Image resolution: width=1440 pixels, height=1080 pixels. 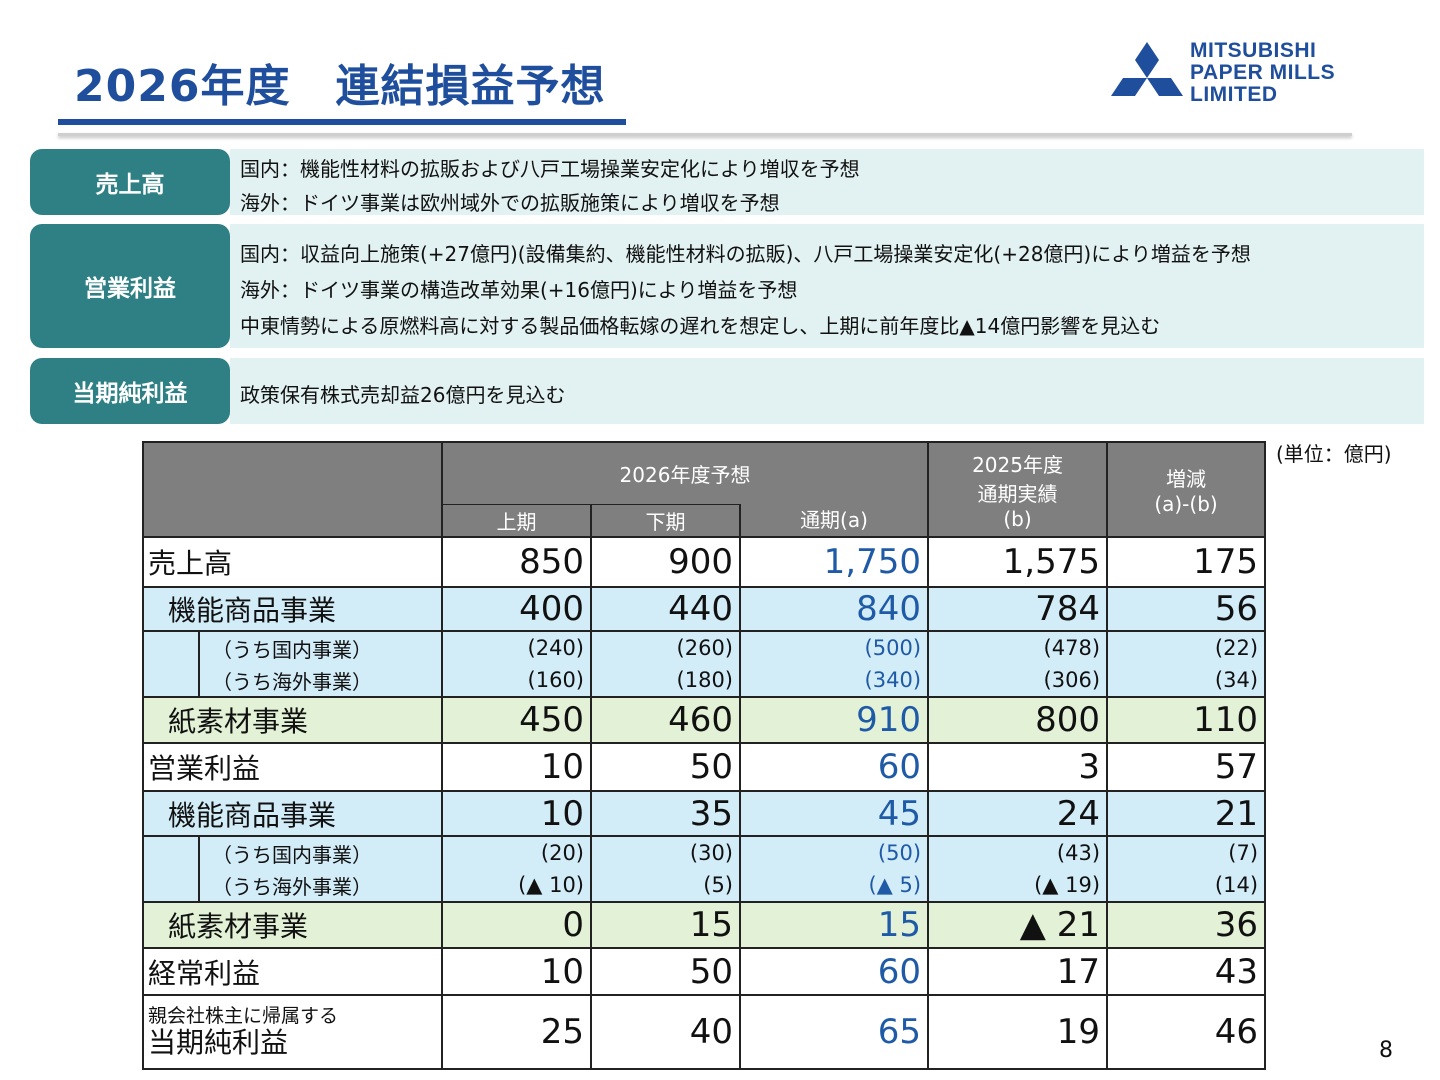 I want to click on cell-value: (14), so click(x=1186, y=886).